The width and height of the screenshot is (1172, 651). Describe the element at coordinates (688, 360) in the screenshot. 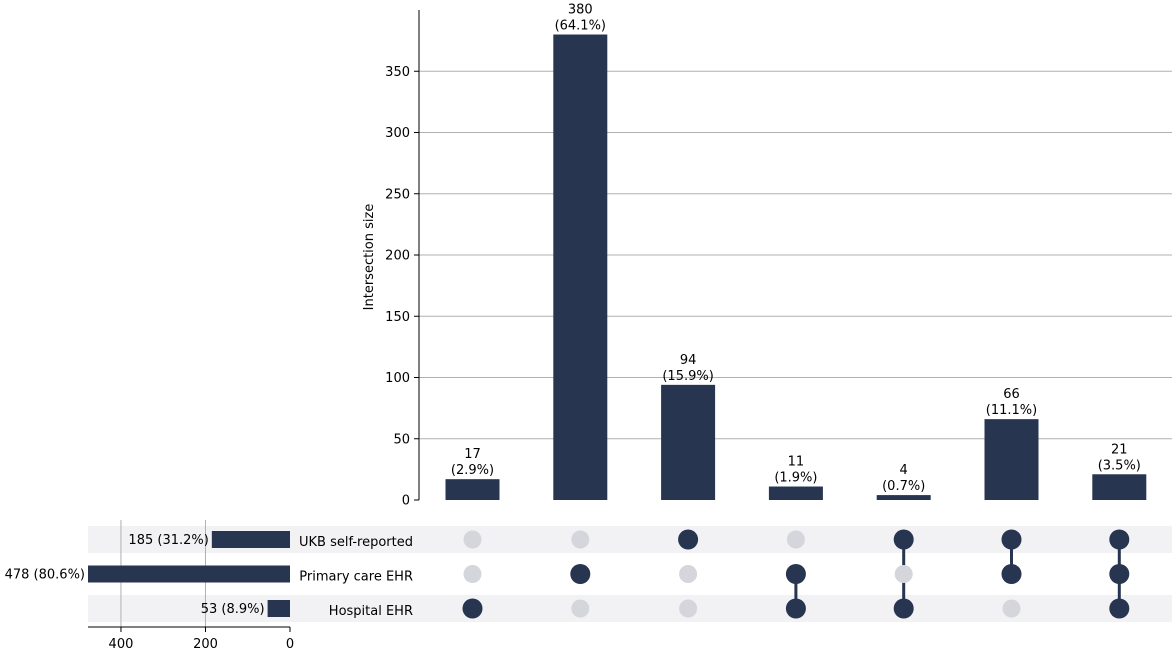

I see `bar-value-label: 94` at that location.